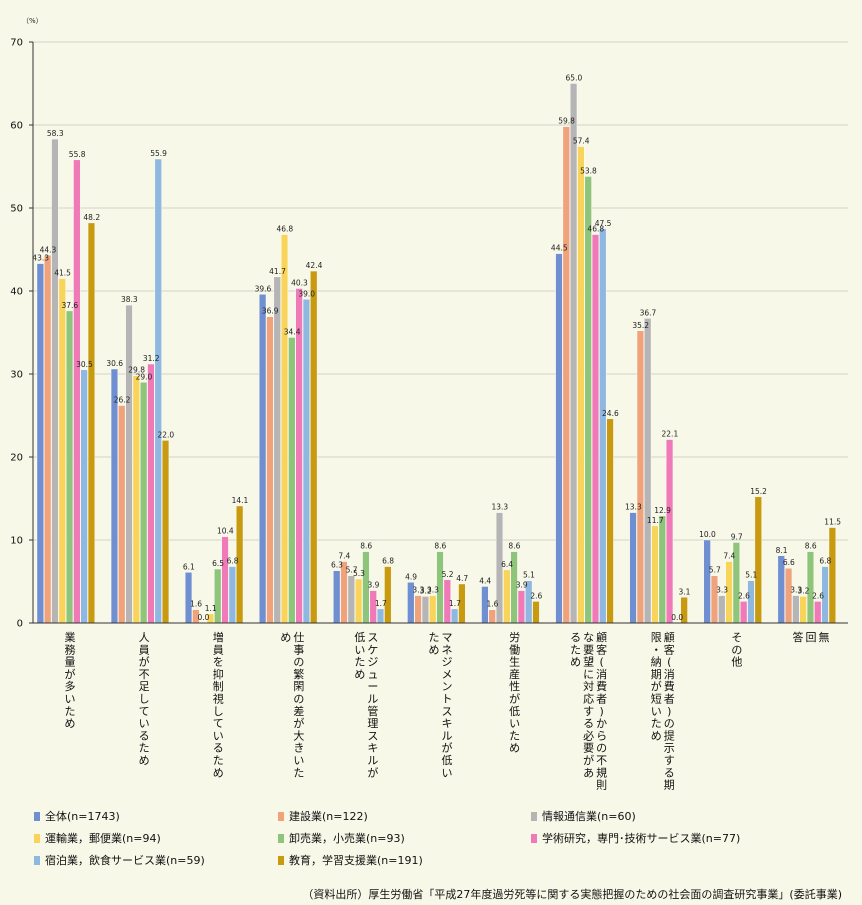  What do you see at coordinates (640, 325) in the screenshot?
I see `bar-value-label: 35.2` at bounding box center [640, 325].